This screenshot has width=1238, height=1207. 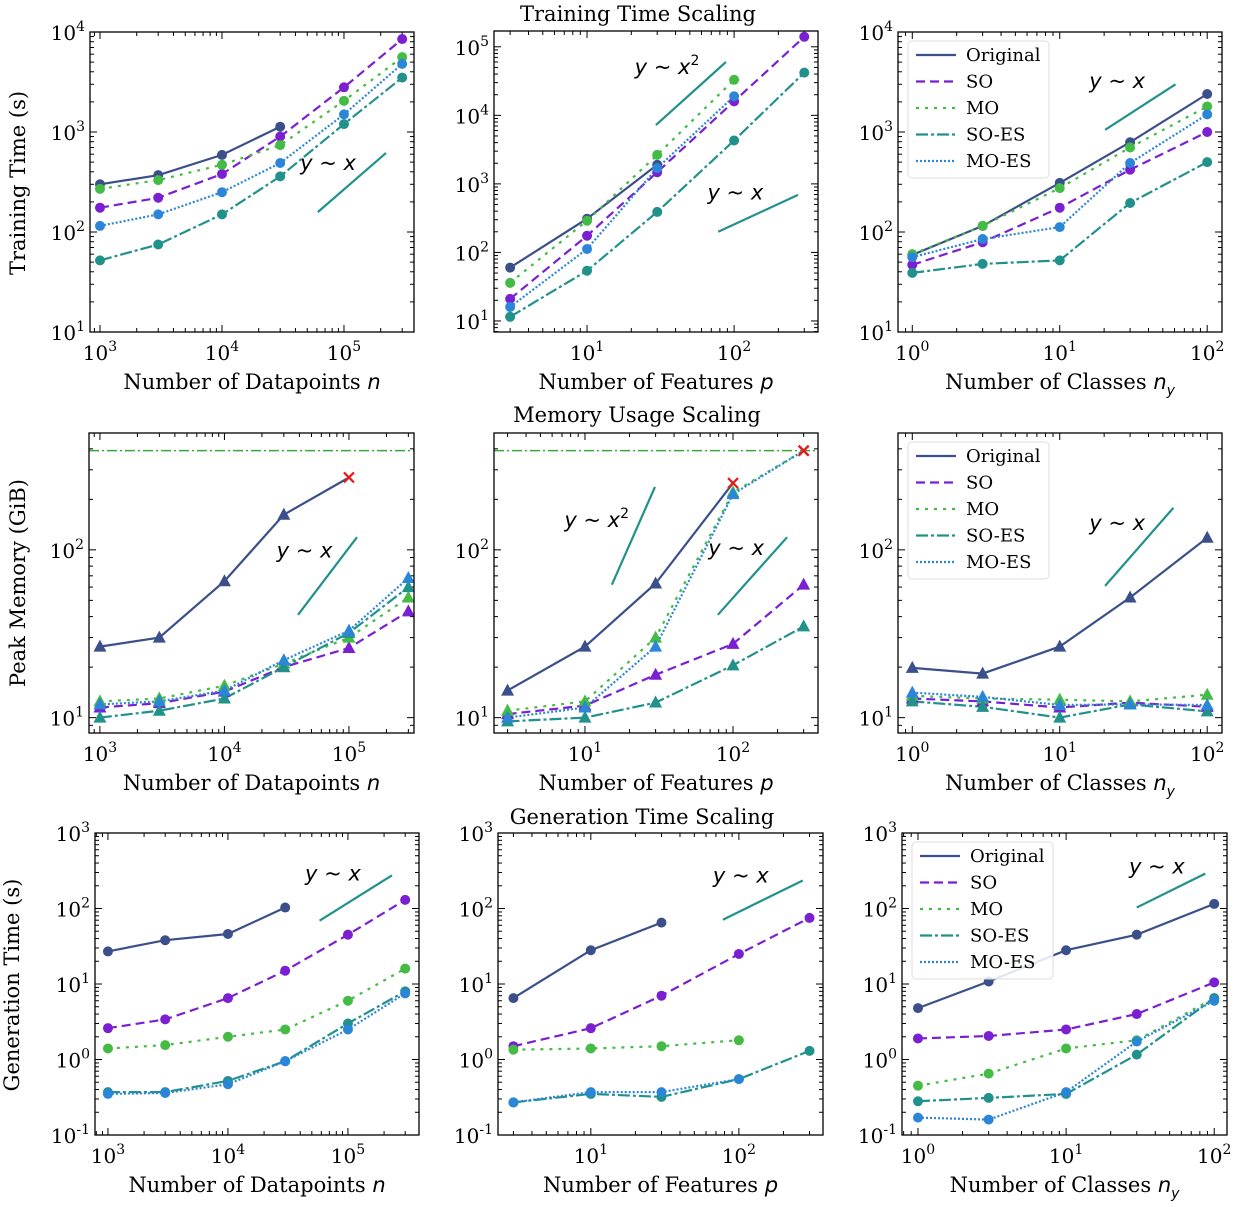 What do you see at coordinates (912, 352) in the screenshot?
I see `x-tick-label: 10⁰` at bounding box center [912, 352].